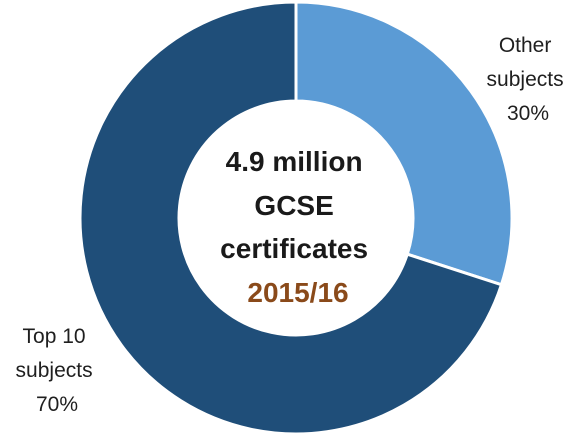 This screenshot has height=435, width=577. I want to click on center-title-line-1: 4.9 million, so click(294, 161).